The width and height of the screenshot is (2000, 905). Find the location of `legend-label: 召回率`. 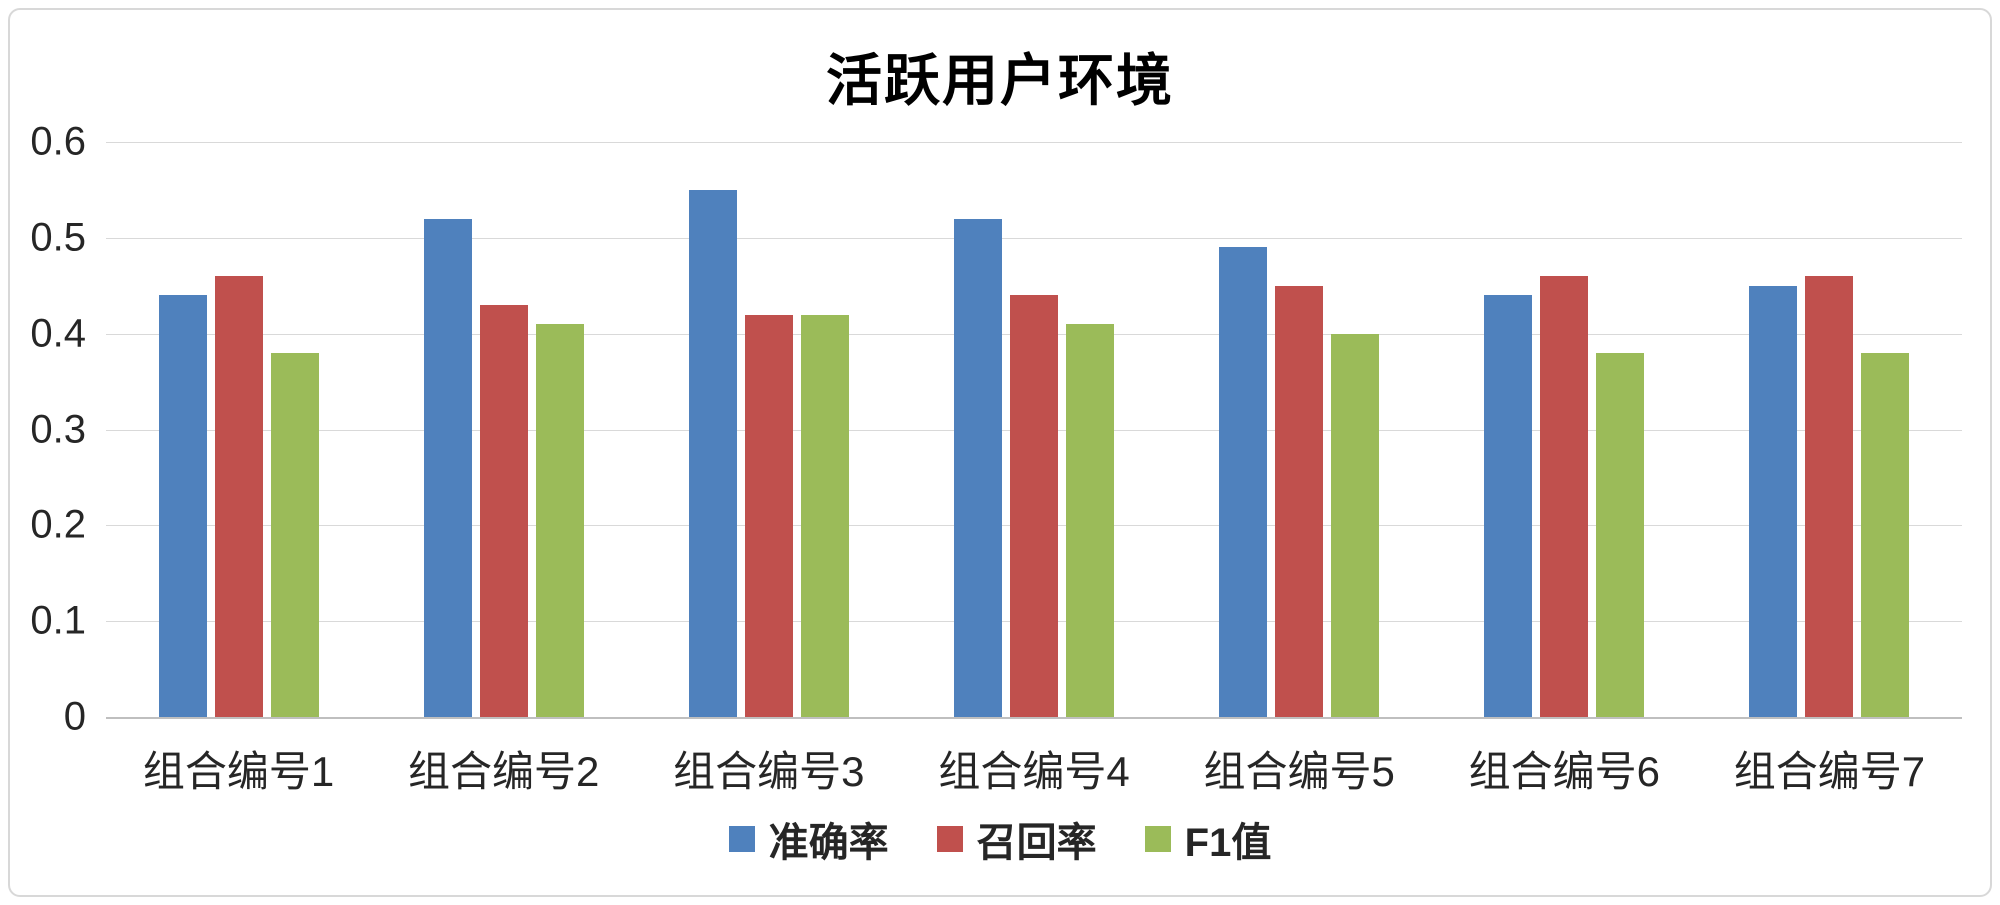

legend-label: 召回率 is located at coordinates (1036, 843).